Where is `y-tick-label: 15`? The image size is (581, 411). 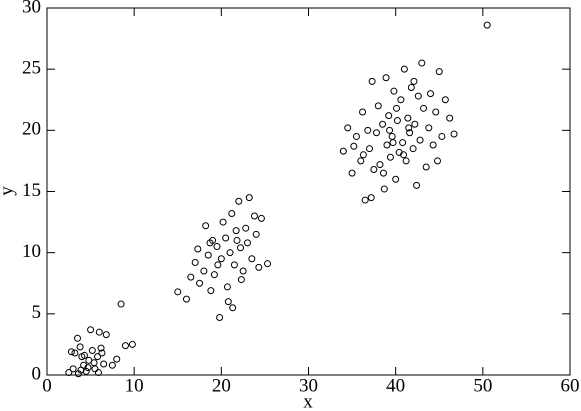
y-tick-label: 15 is located at coordinates (31, 190).